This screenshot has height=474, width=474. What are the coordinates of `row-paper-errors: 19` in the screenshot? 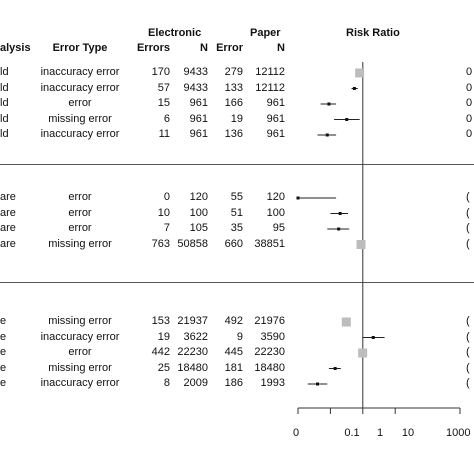 It's located at (236, 118).